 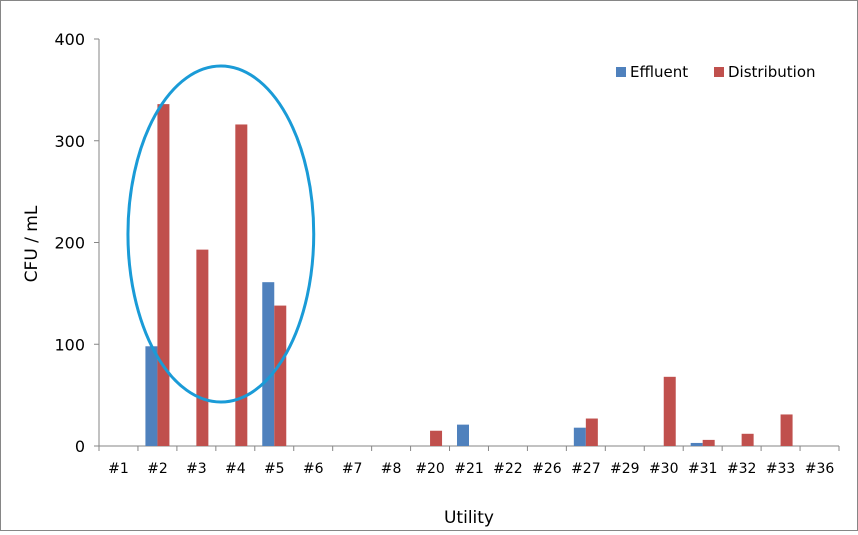 What do you see at coordinates (781, 469) in the screenshot?
I see `x-tick-label: #33` at bounding box center [781, 469].